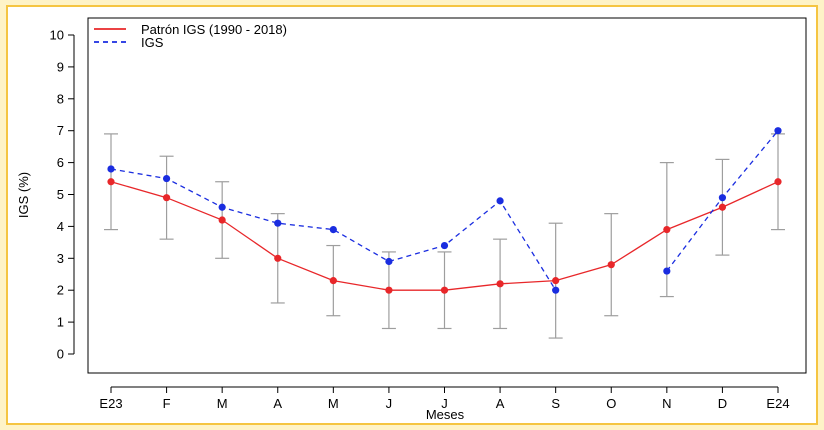  What do you see at coordinates (555, 403) in the screenshot?
I see `x-tick-label: S` at bounding box center [555, 403].